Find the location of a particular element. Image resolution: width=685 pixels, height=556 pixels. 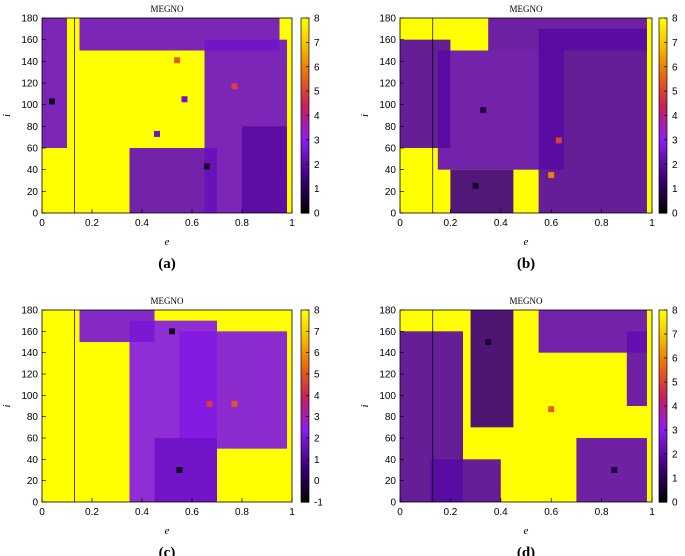

y-tick-label: 80 is located at coordinates (391, 417).